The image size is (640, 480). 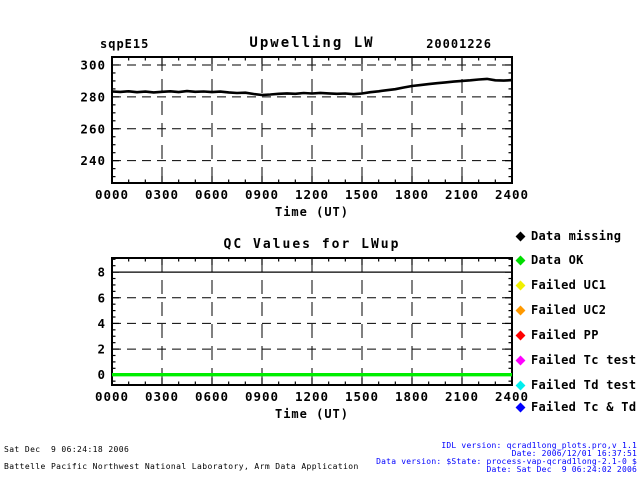 I want to click on legend-item-data-missing: Data missing, so click(x=568, y=236).